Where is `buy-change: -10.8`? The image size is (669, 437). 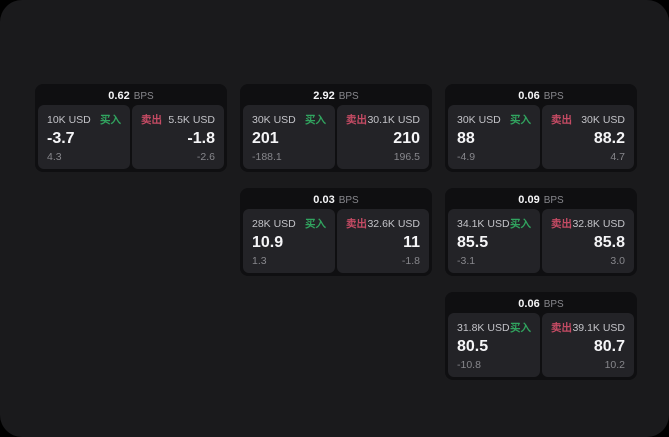 buy-change: -10.8 is located at coordinates (469, 365).